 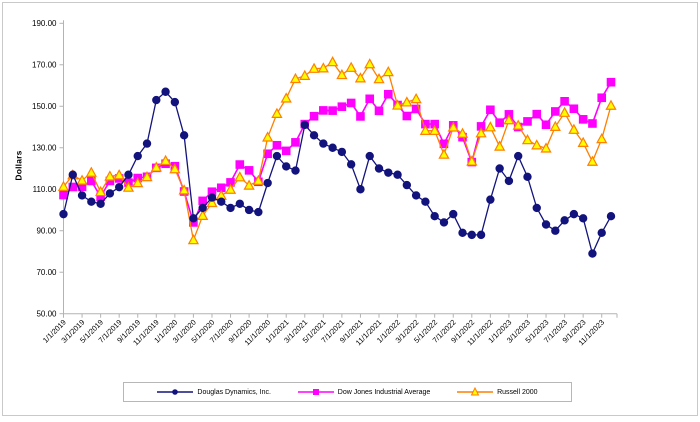 I want to click on legend-label: Dow Jones Industrial Average, so click(x=384, y=392).